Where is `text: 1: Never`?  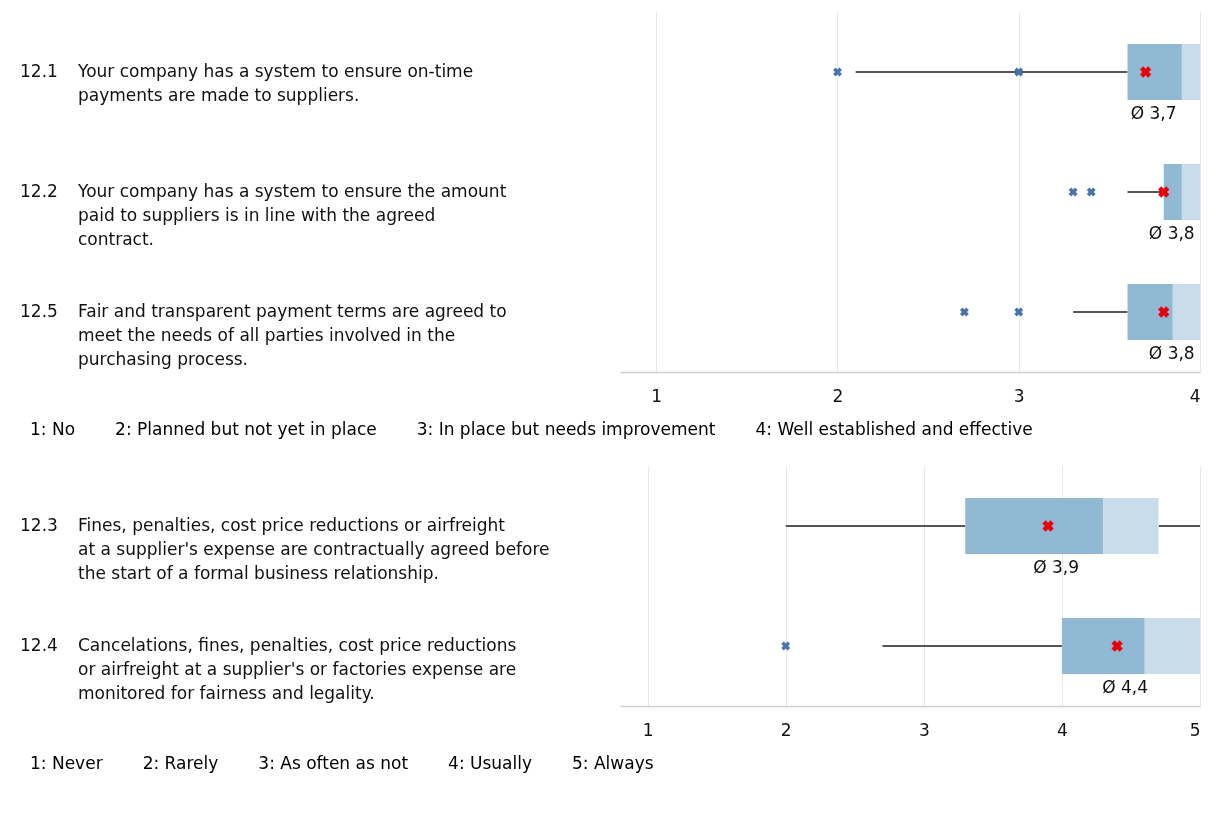
text: 1: Never is located at coordinates (66, 763).